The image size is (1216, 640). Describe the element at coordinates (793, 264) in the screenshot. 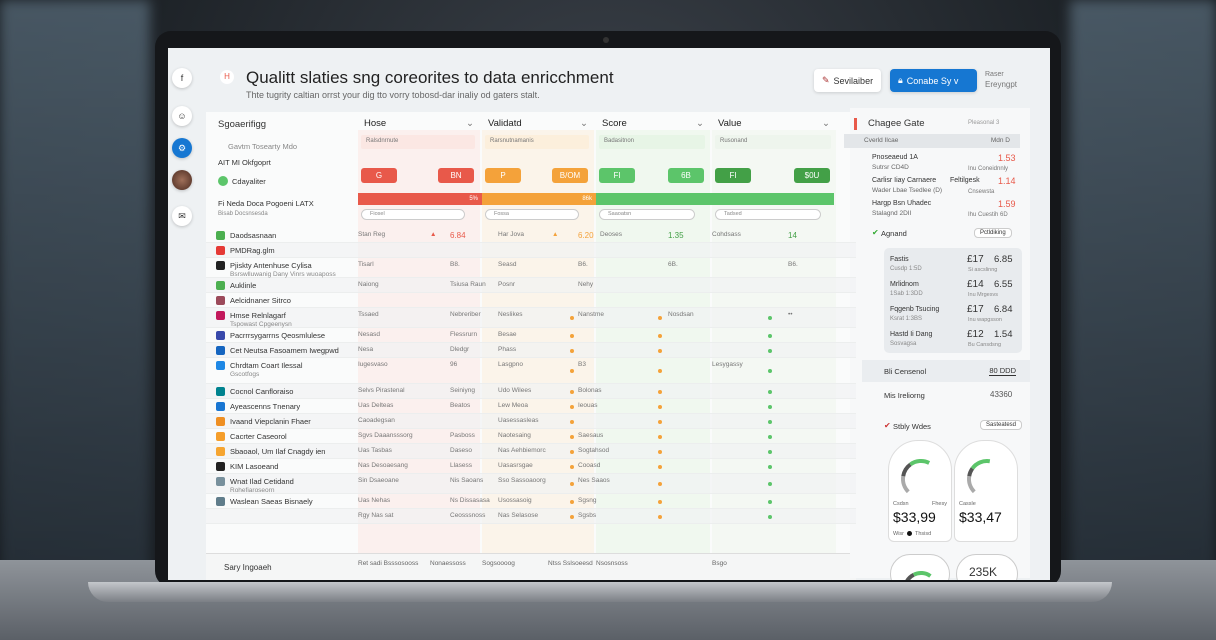

I see `row-cell: B6.` at that location.